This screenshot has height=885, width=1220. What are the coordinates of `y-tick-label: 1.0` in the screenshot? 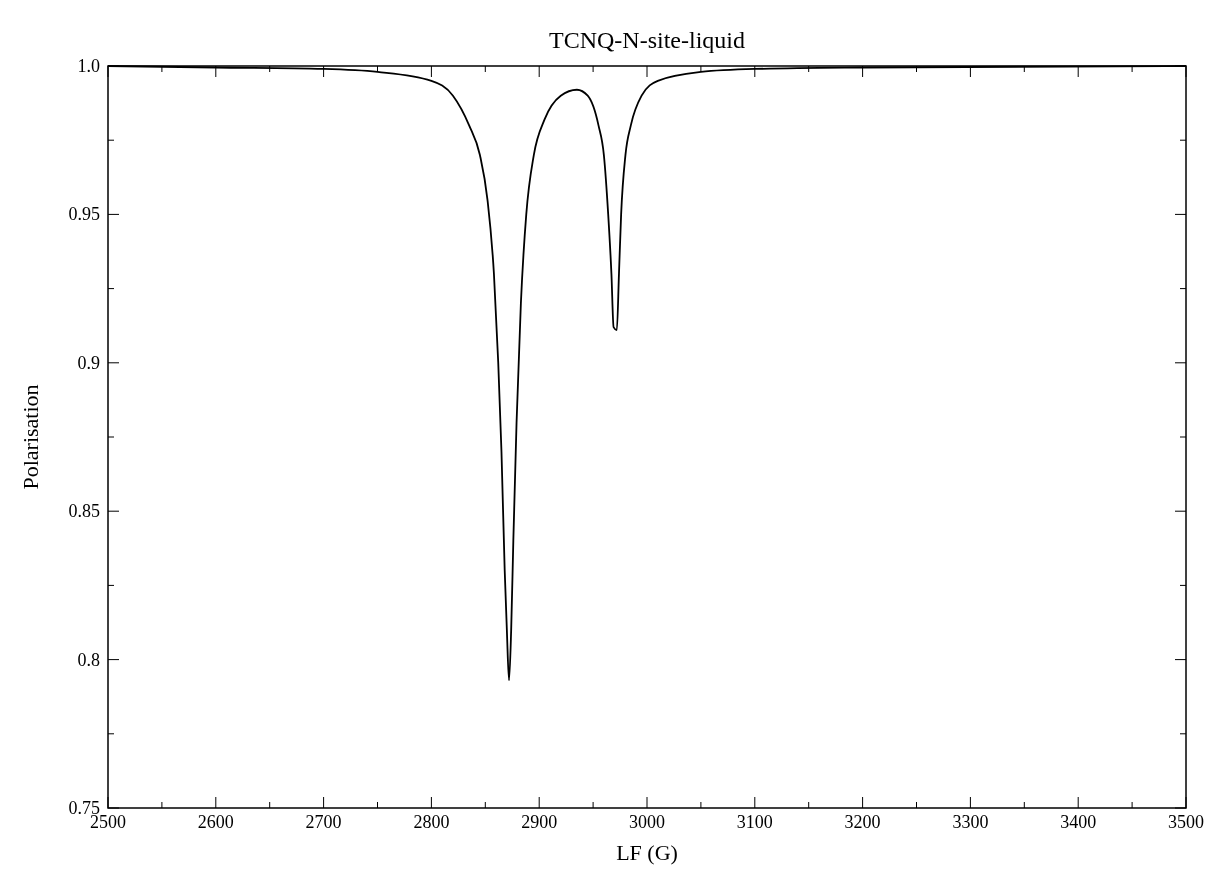 It's located at (88, 66).